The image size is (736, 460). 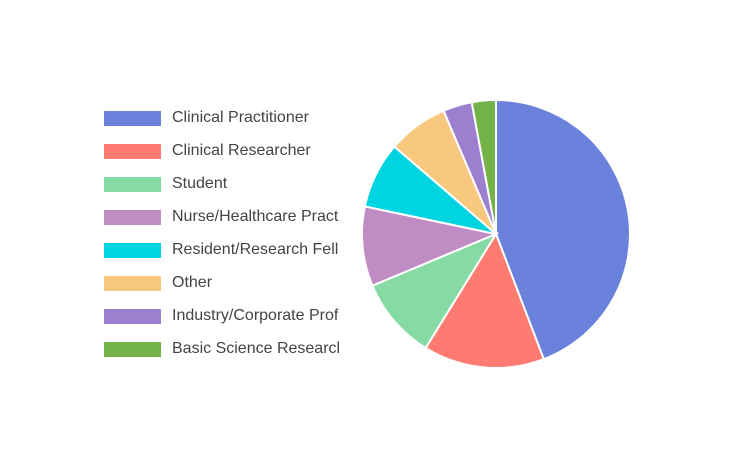 What do you see at coordinates (255, 315) in the screenshot?
I see `legend-label: Industry/Corporate Prof` at bounding box center [255, 315].